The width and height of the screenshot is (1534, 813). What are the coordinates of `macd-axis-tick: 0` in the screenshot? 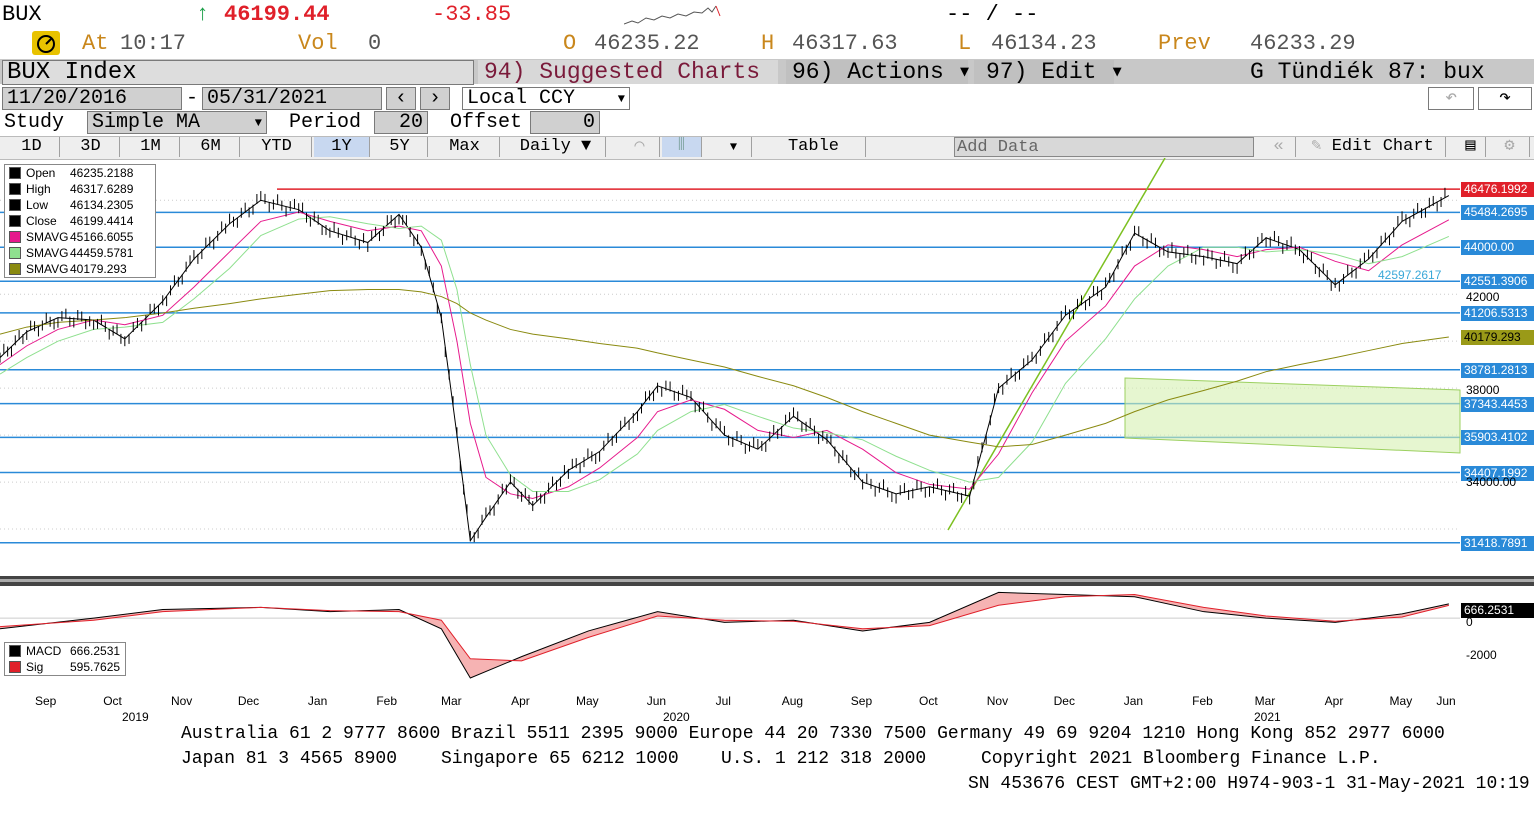 It's located at (1469, 622).